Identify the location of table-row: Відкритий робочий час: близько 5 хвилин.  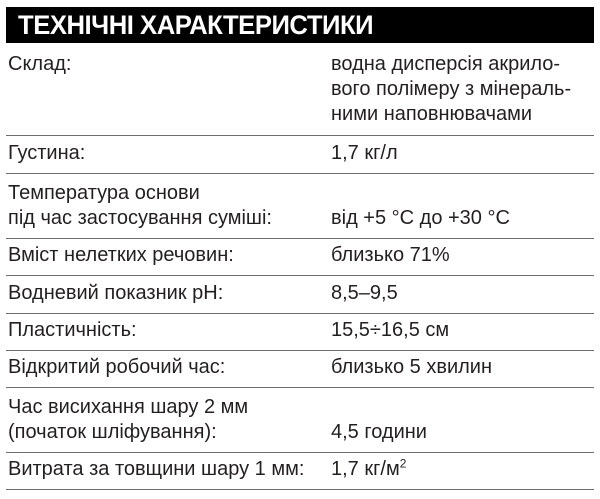
(300, 369).